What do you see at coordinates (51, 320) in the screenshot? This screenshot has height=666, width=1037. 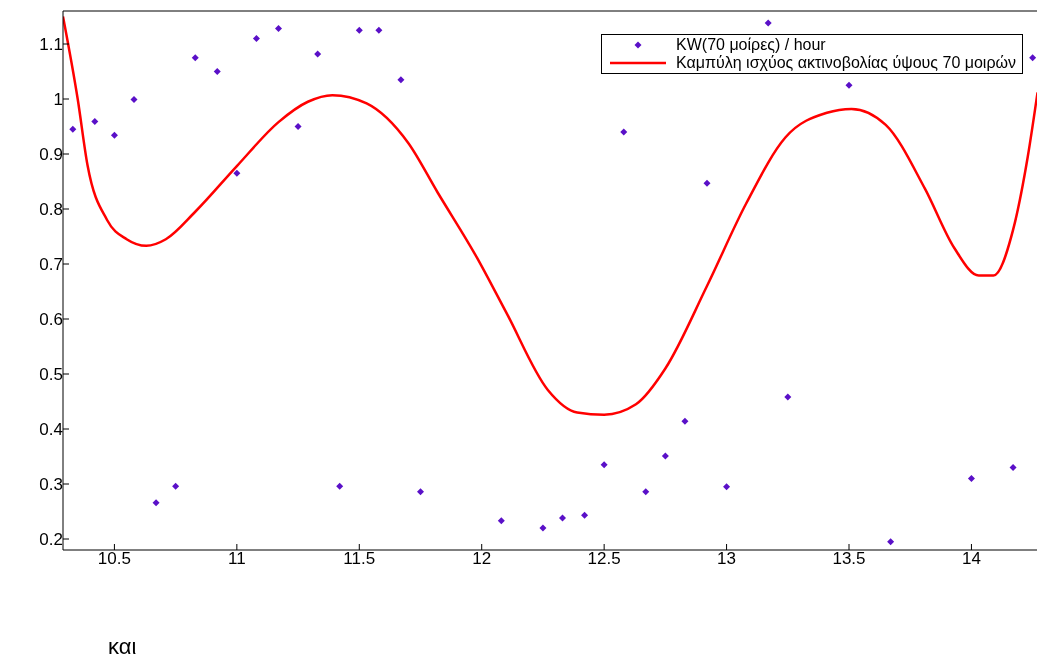 I see `y-tick-label: 0.6` at bounding box center [51, 320].